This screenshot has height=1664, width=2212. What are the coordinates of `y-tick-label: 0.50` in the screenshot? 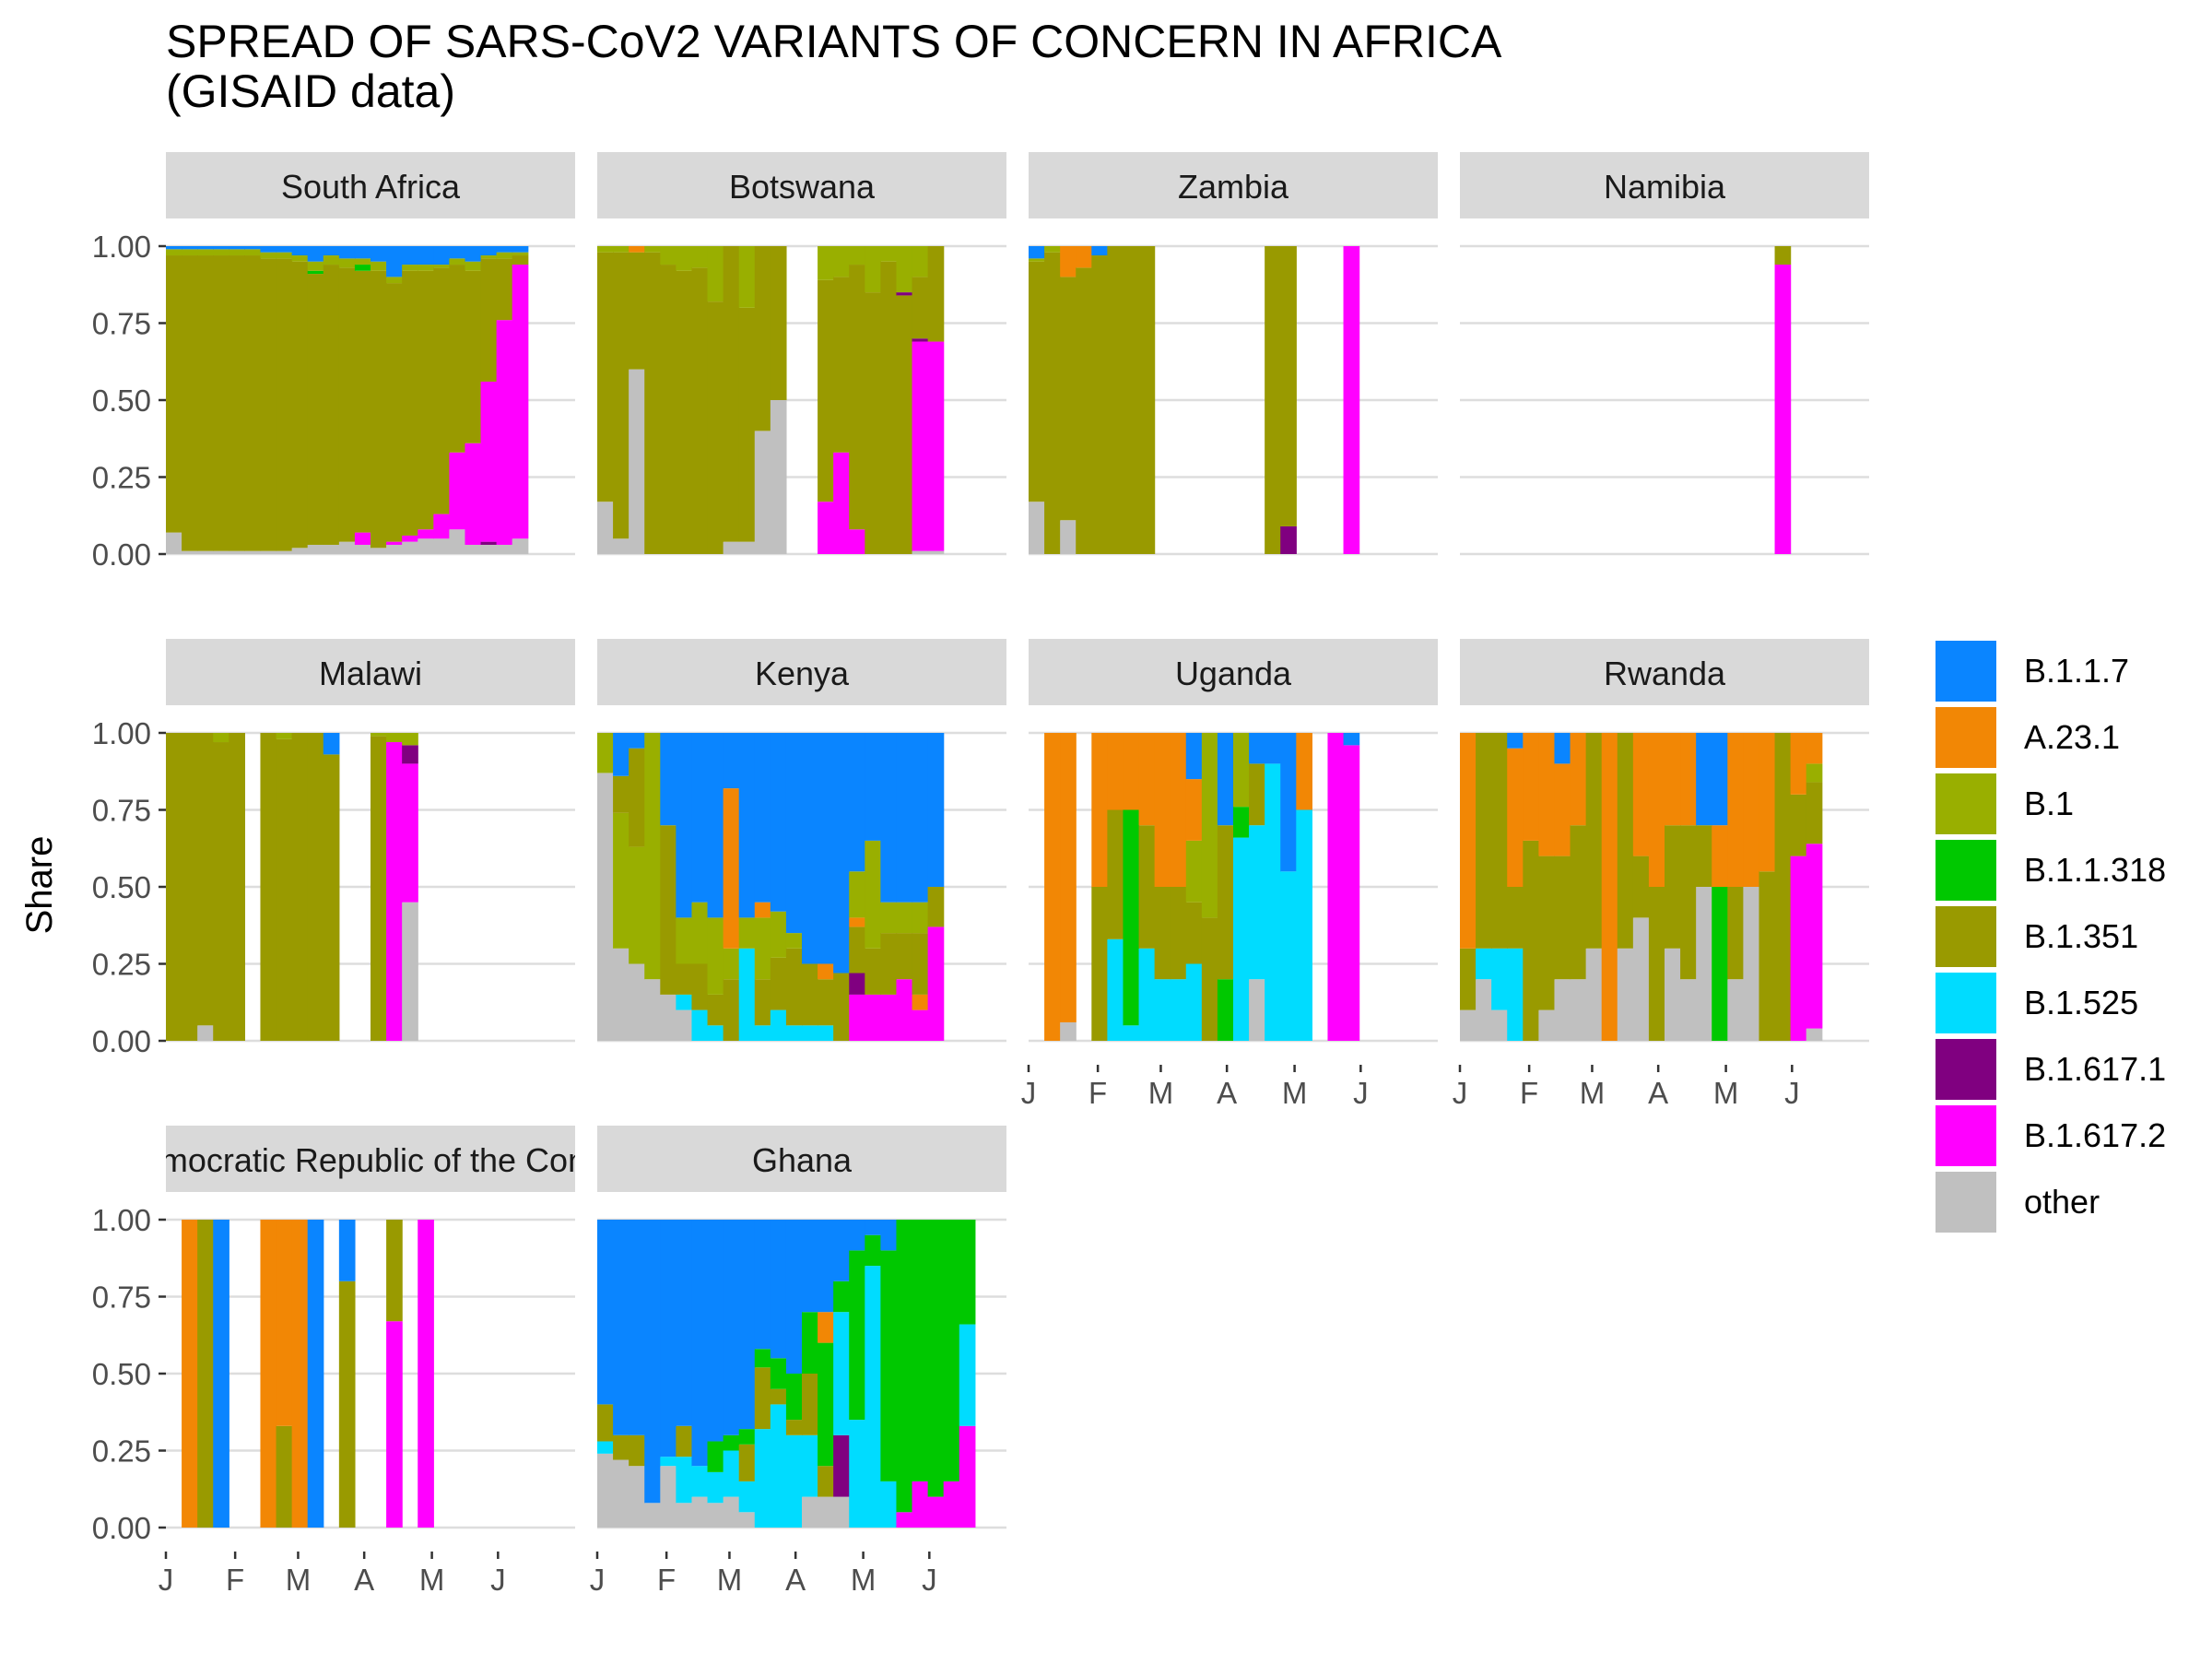 It's located at (121, 887).